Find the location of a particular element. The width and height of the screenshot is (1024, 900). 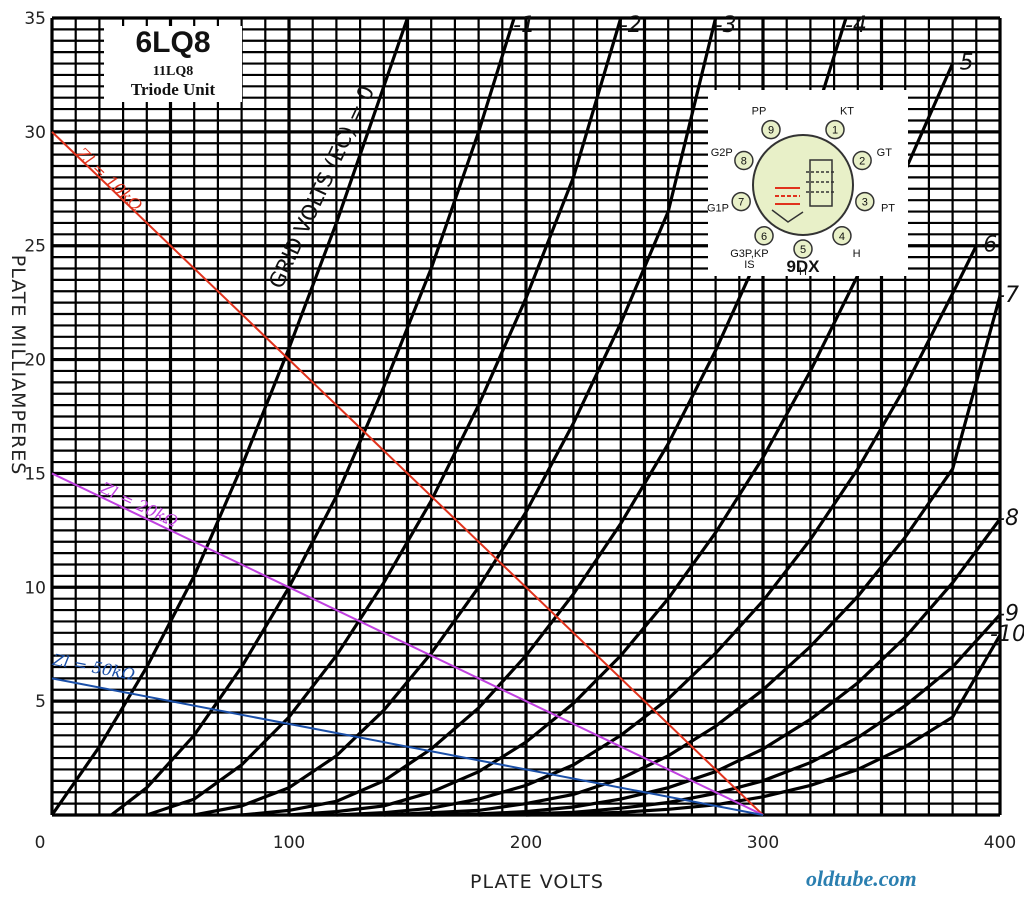

pin-number: 3 is located at coordinates (865, 203).